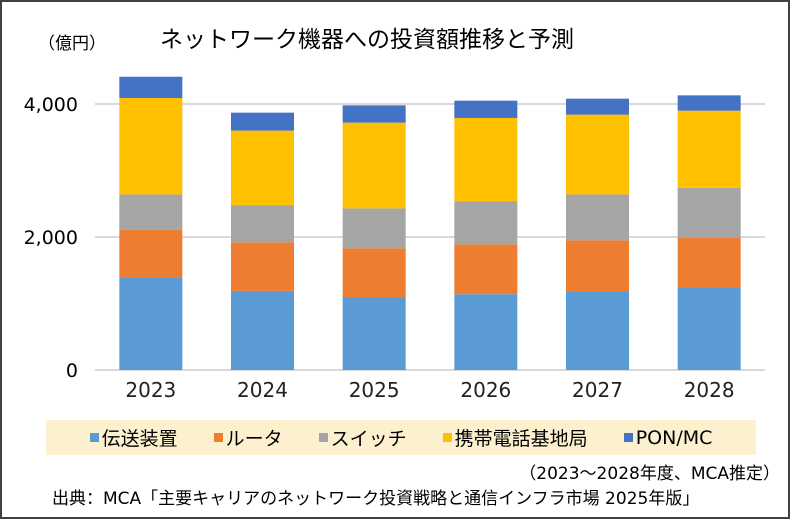 The width and height of the screenshot is (790, 519). Describe the element at coordinates (150, 390) in the screenshot. I see `x-tick-label: 2023` at that location.